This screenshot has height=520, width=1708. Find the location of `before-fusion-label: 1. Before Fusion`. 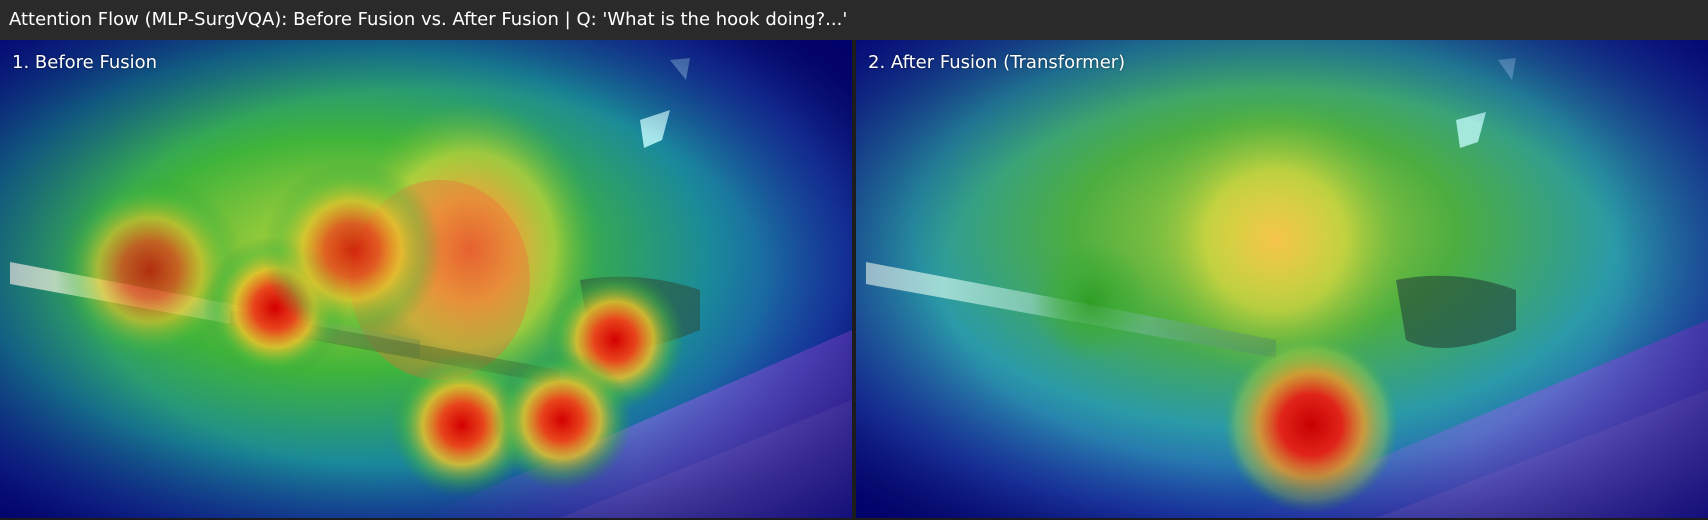

before-fusion-label: 1. Before Fusion is located at coordinates (85, 62).